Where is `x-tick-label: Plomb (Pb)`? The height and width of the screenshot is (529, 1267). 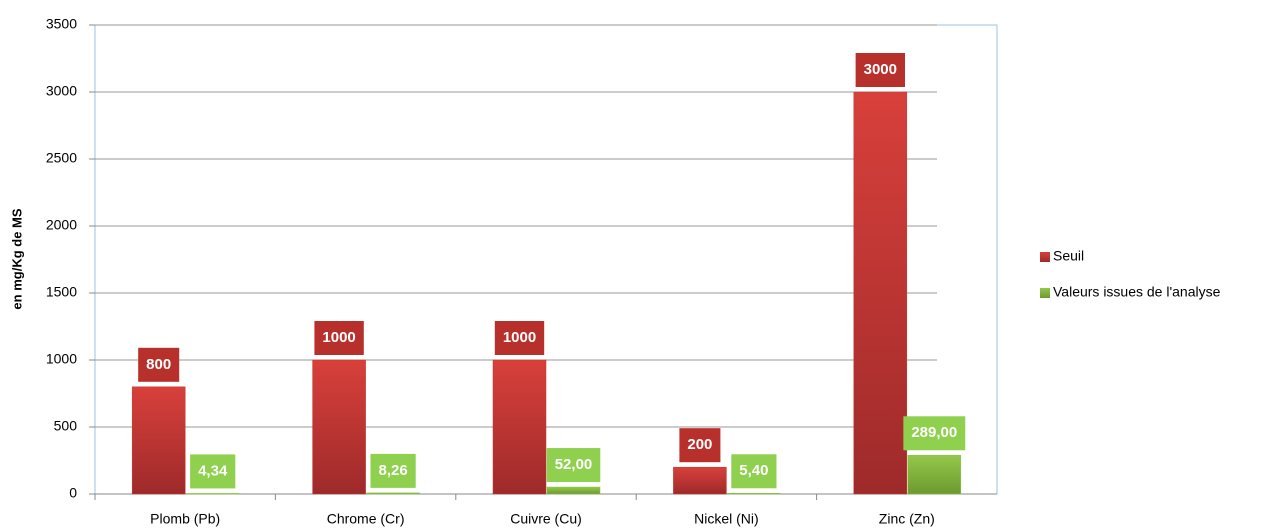 x-tick-label: Plomb (Pb) is located at coordinates (185, 519).